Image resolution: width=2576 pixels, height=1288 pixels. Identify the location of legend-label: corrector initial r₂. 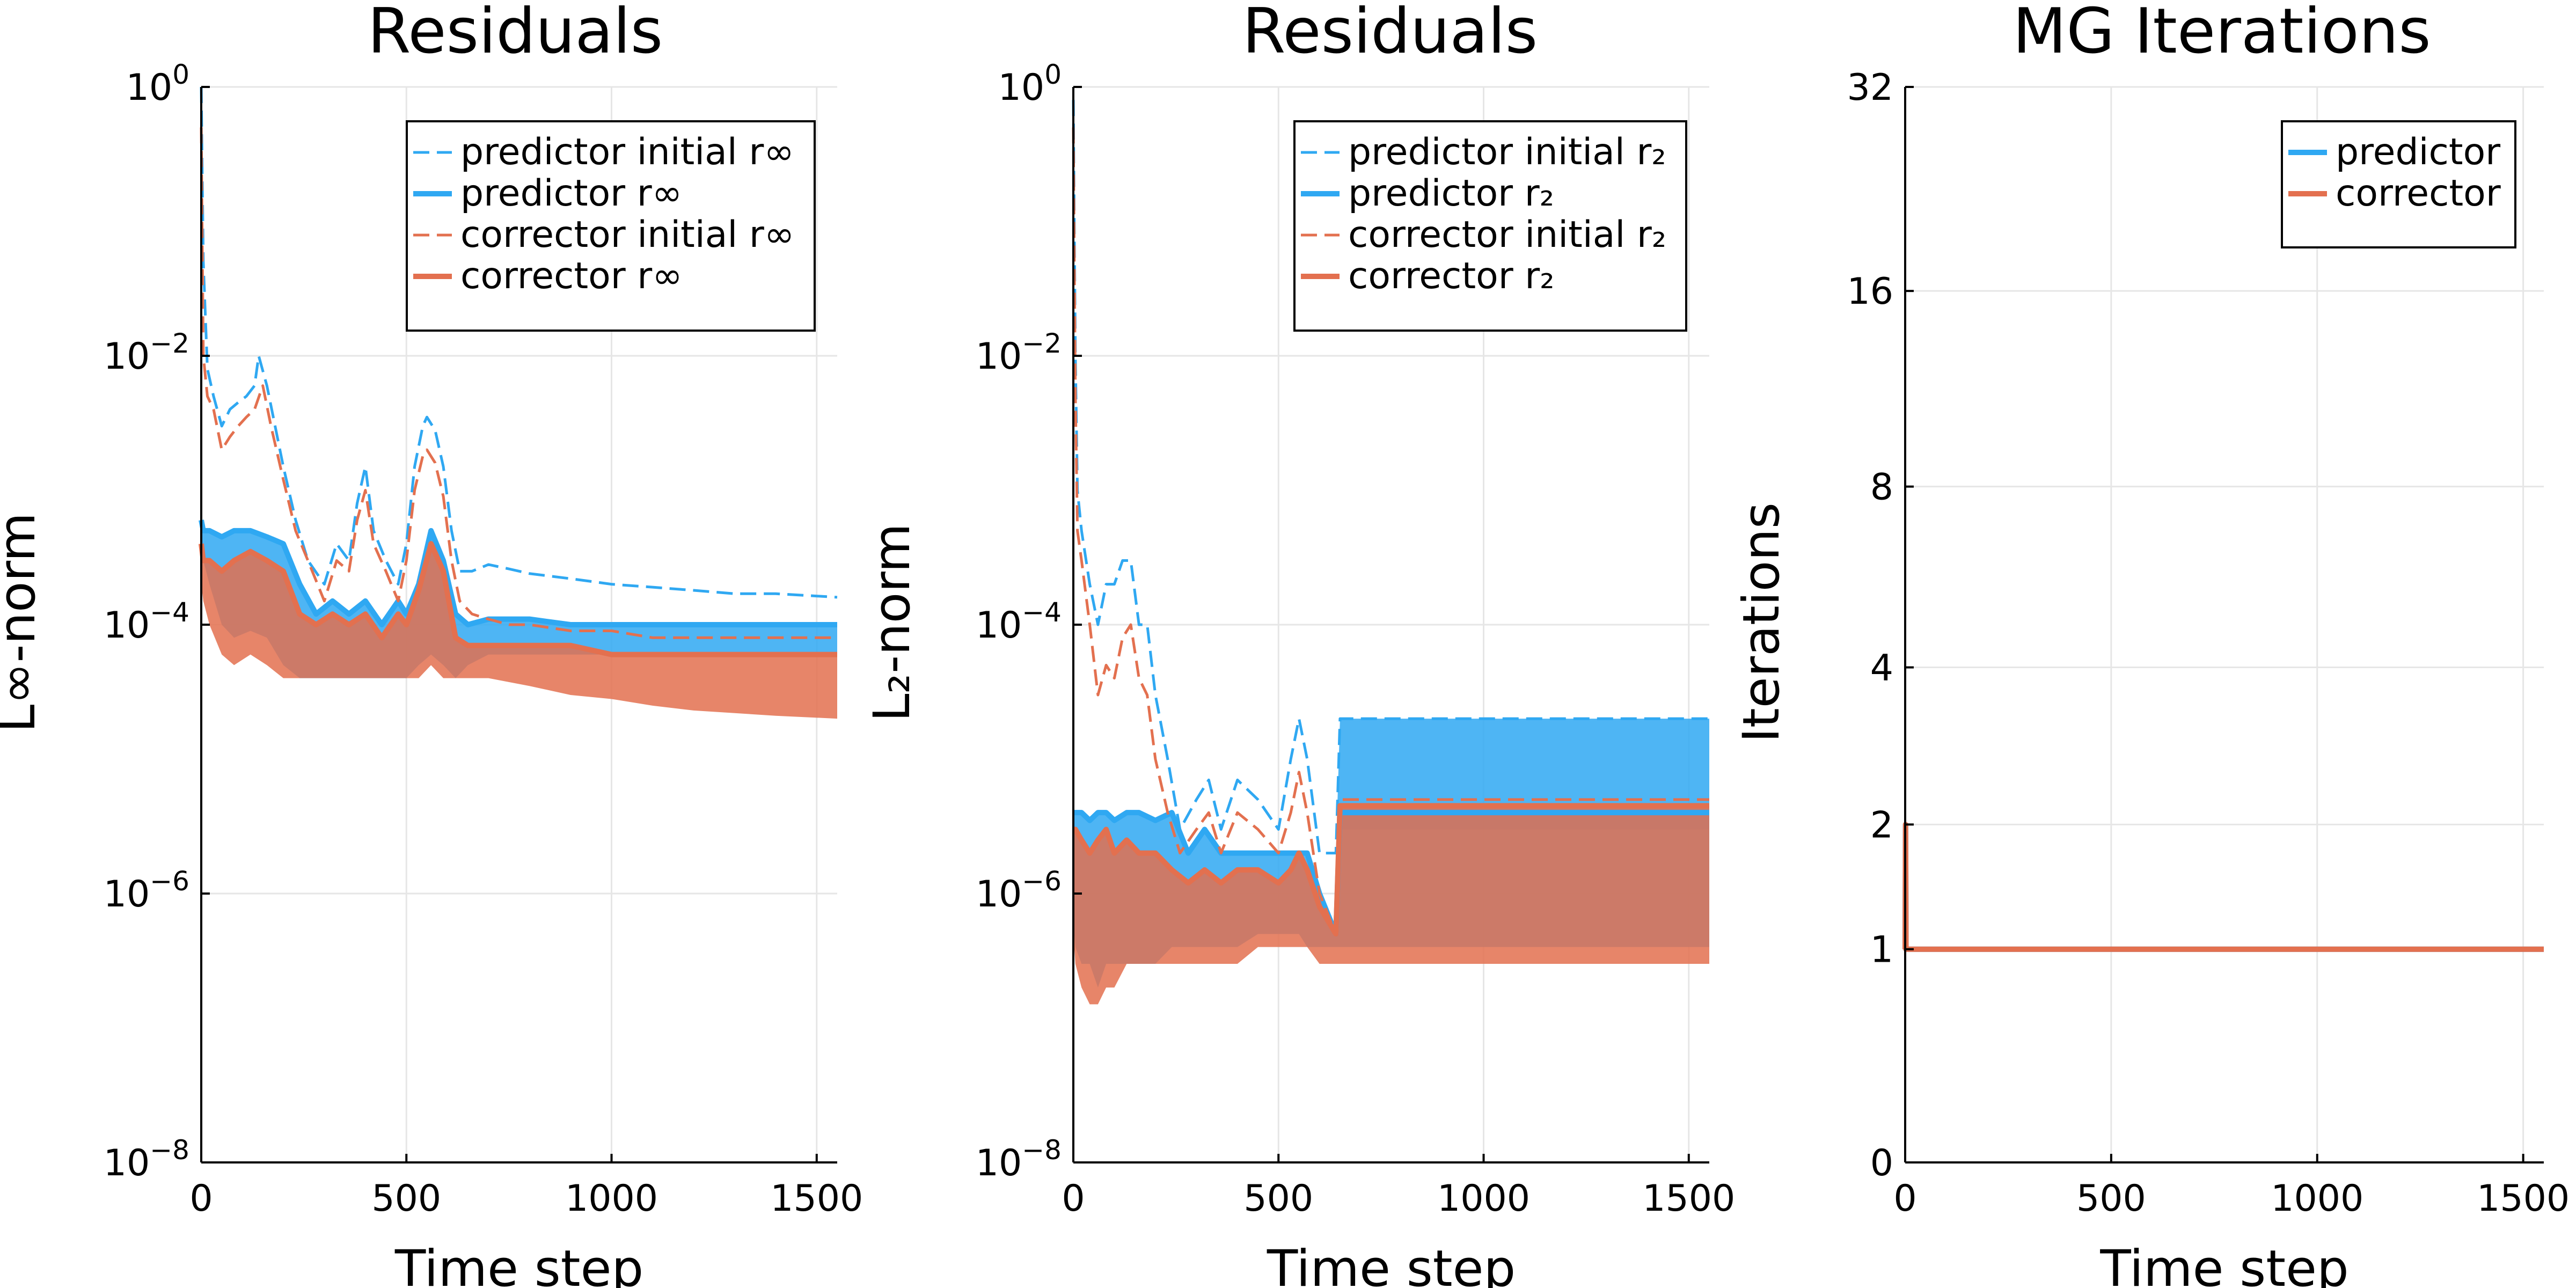
(1507, 235).